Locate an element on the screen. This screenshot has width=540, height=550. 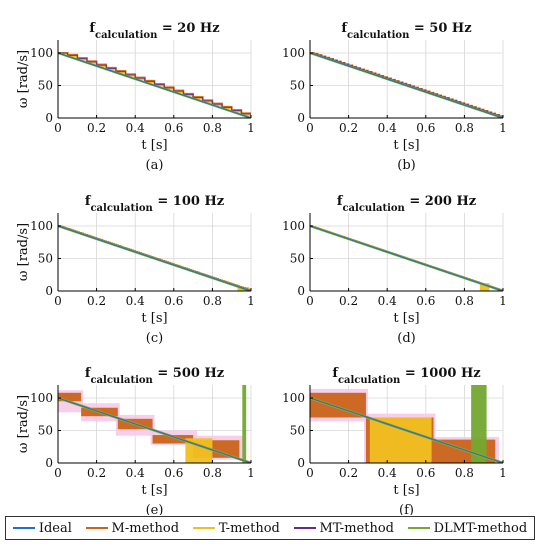
legend-item-ideal: Ideal is located at coordinates (42, 528).